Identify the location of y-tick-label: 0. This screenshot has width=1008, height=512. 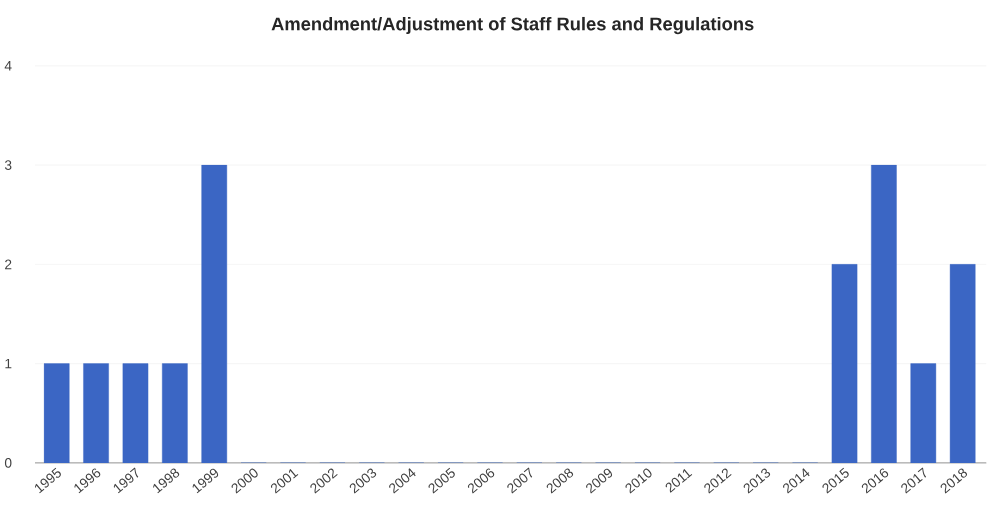
(8, 463).